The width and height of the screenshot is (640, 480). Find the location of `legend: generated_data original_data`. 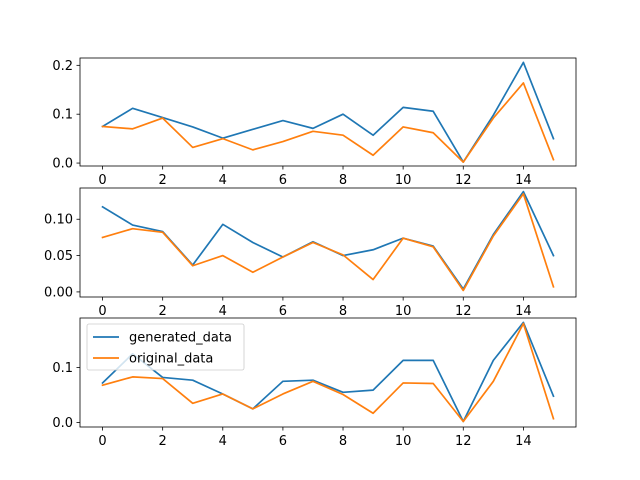

legend: generated_data original_data is located at coordinates (165, 347).